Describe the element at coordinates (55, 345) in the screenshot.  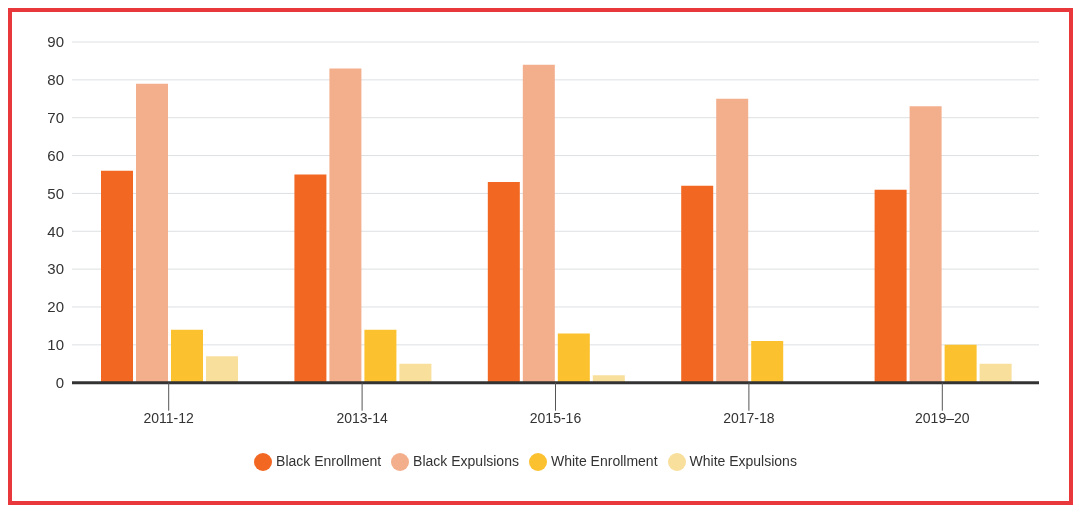
I see `y-tick-label: 10` at that location.